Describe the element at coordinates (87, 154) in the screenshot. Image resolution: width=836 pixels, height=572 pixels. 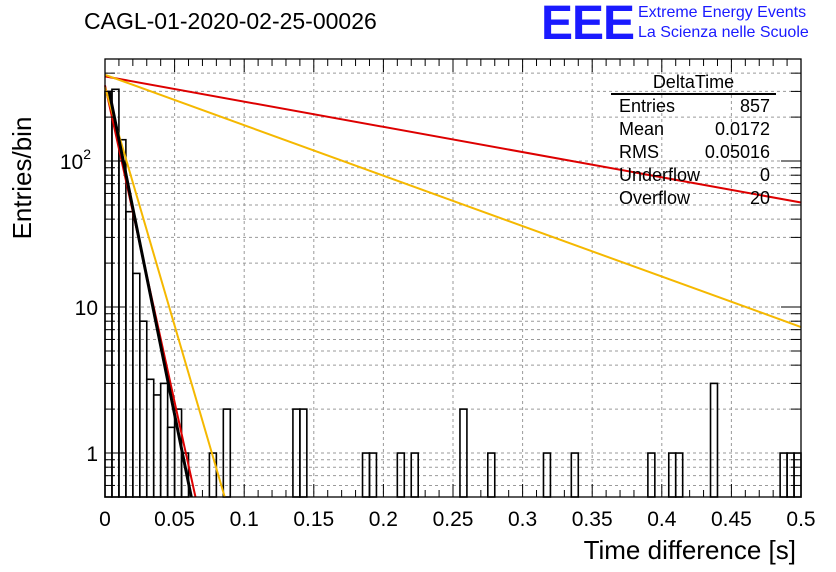
I see `y-tick-exponent: 2` at that location.